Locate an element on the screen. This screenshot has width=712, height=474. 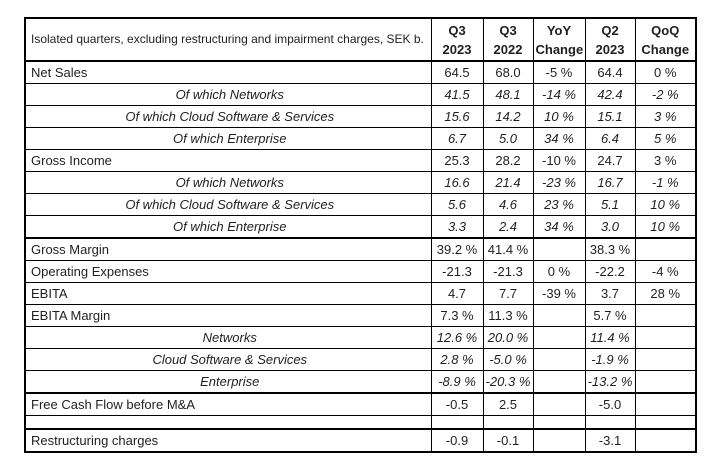
table-row: Gross Margin 39.2 % 41.4 % 38.3 % is located at coordinates (360, 249).